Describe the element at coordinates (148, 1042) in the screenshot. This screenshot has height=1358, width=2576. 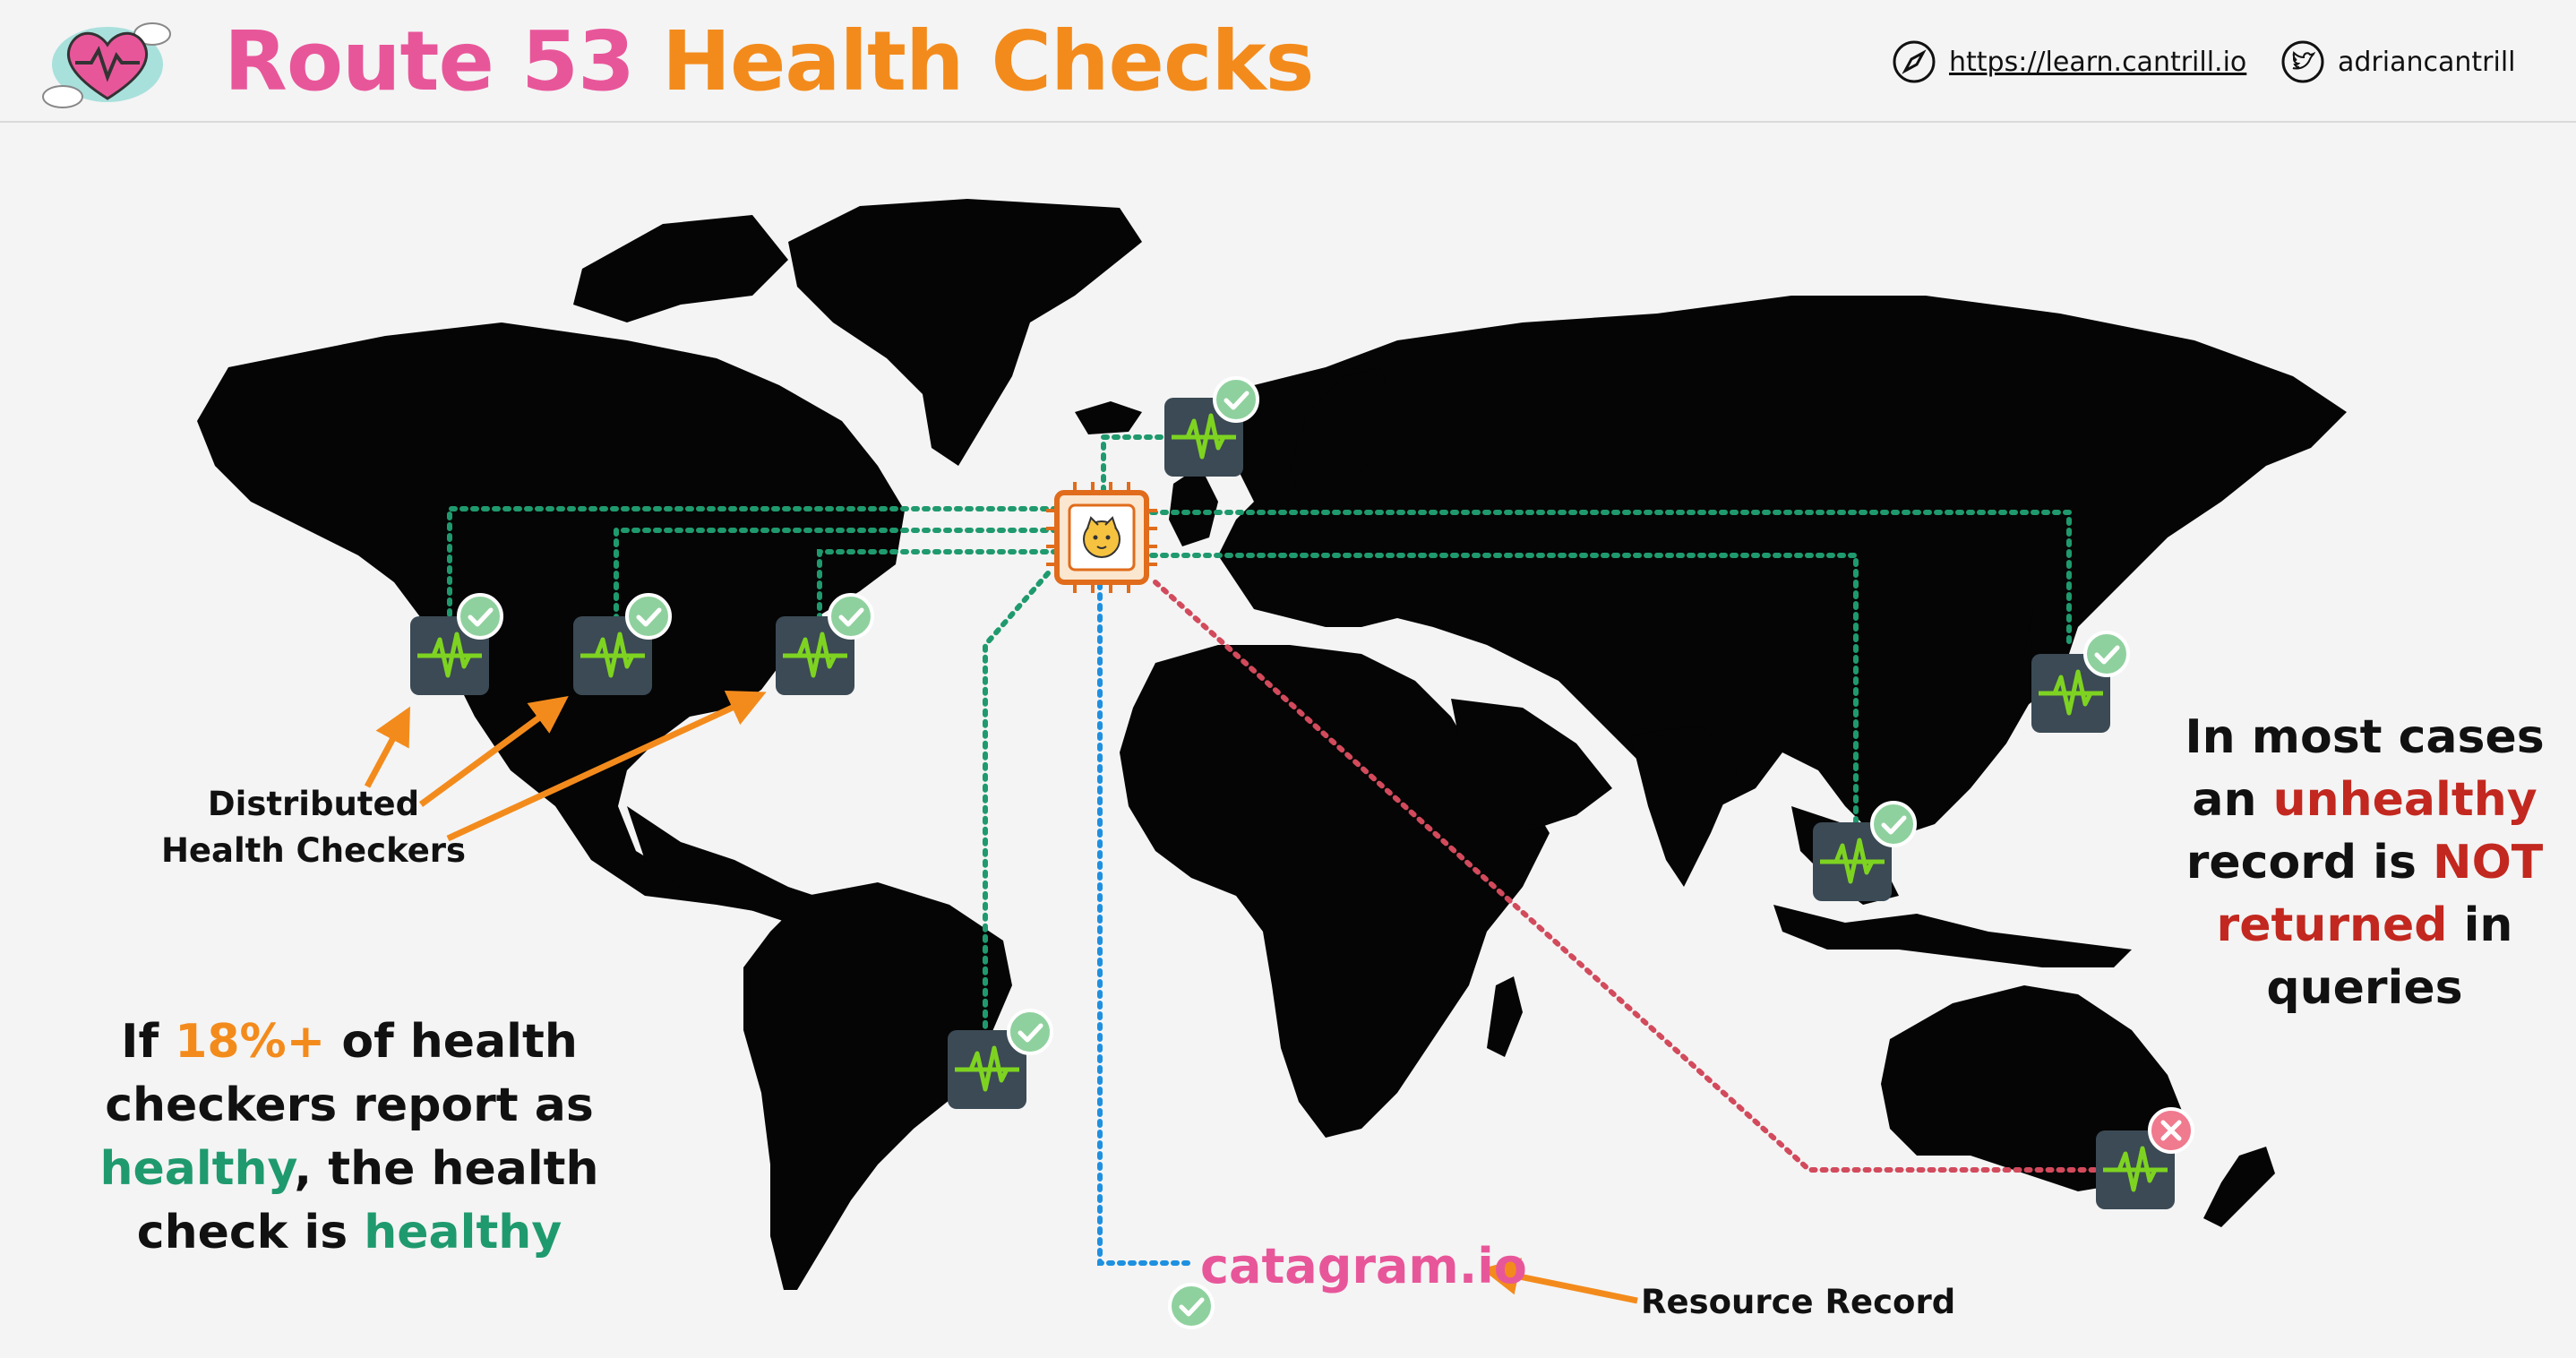
I see `rule-prefix: If` at that location.